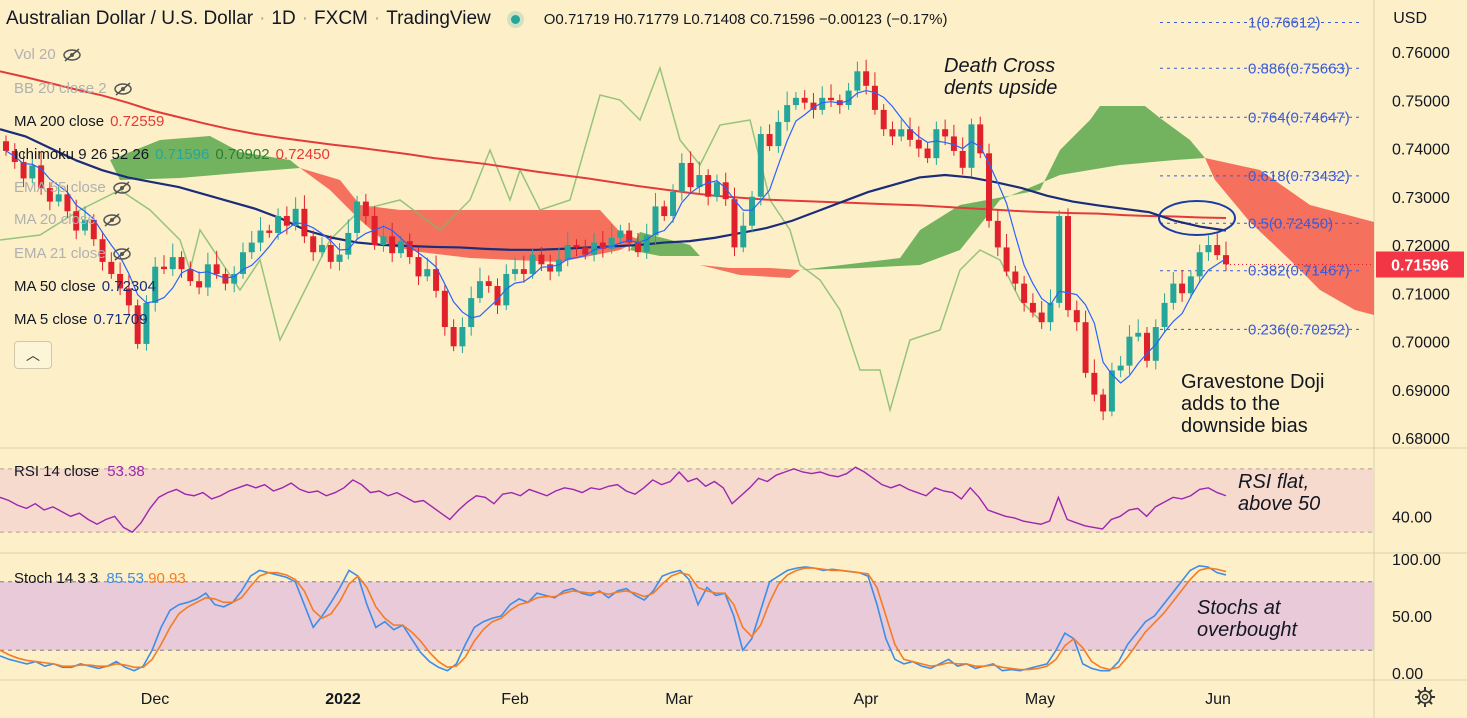 This screenshot has height=718, width=1467. I want to click on annotation-rsi-line2: above 50, so click(1279, 504).